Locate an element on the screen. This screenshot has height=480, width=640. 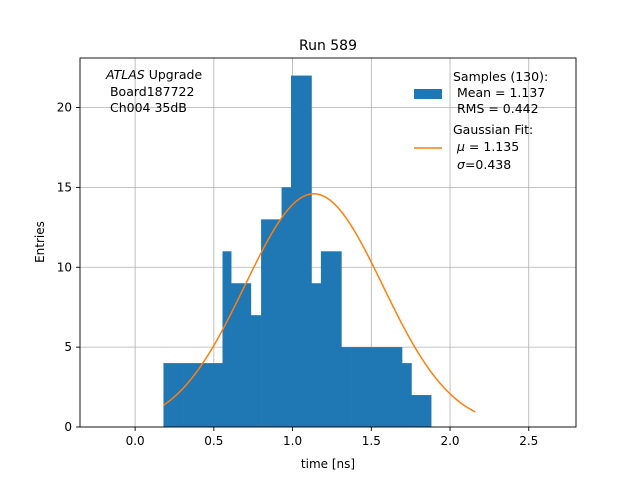
legend-fit-label: Gaussian Fit: is located at coordinates (493, 129).